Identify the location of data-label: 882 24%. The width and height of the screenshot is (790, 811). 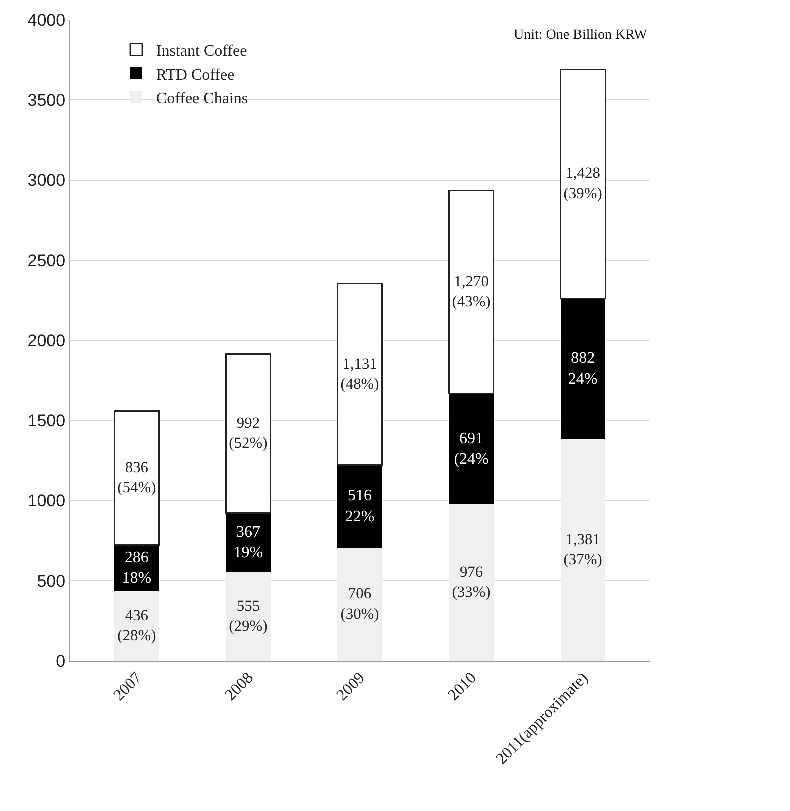
(583, 369).